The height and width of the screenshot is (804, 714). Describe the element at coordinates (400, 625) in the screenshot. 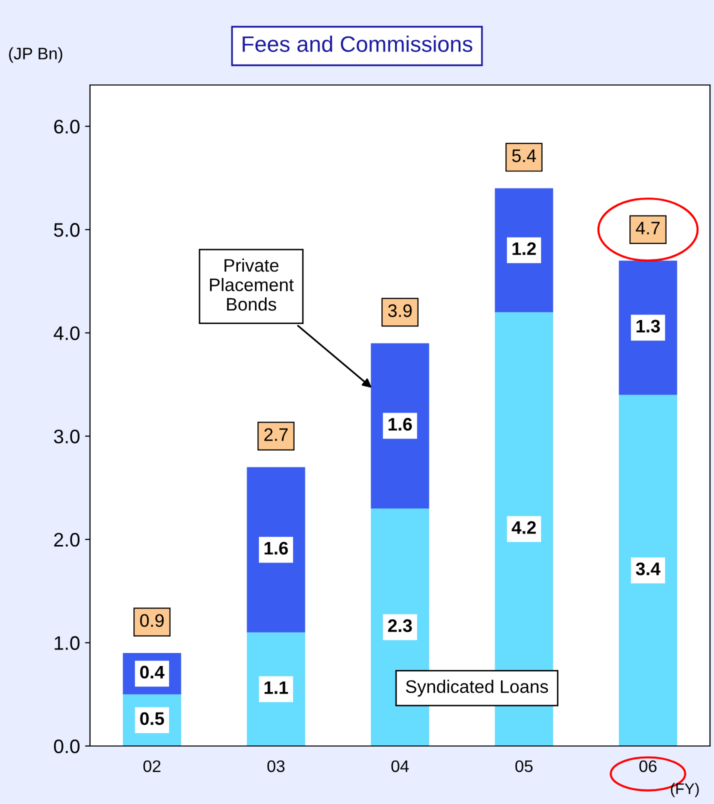

I see `data-label: 2.3` at that location.